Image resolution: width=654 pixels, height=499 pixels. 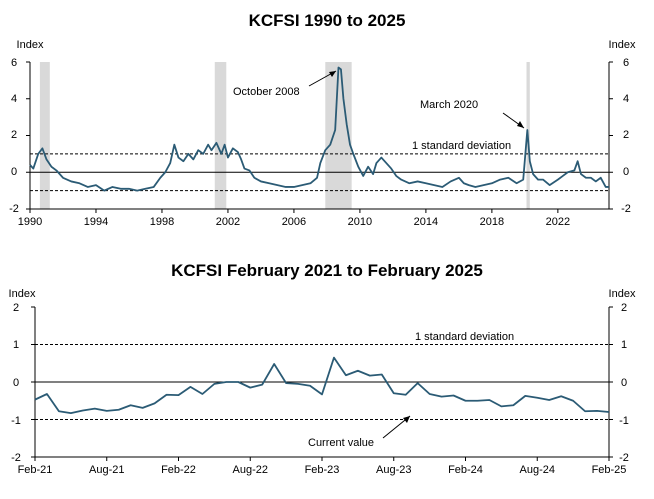 I want to click on chart-1-left-tick-label: 4, so click(x=14, y=99).